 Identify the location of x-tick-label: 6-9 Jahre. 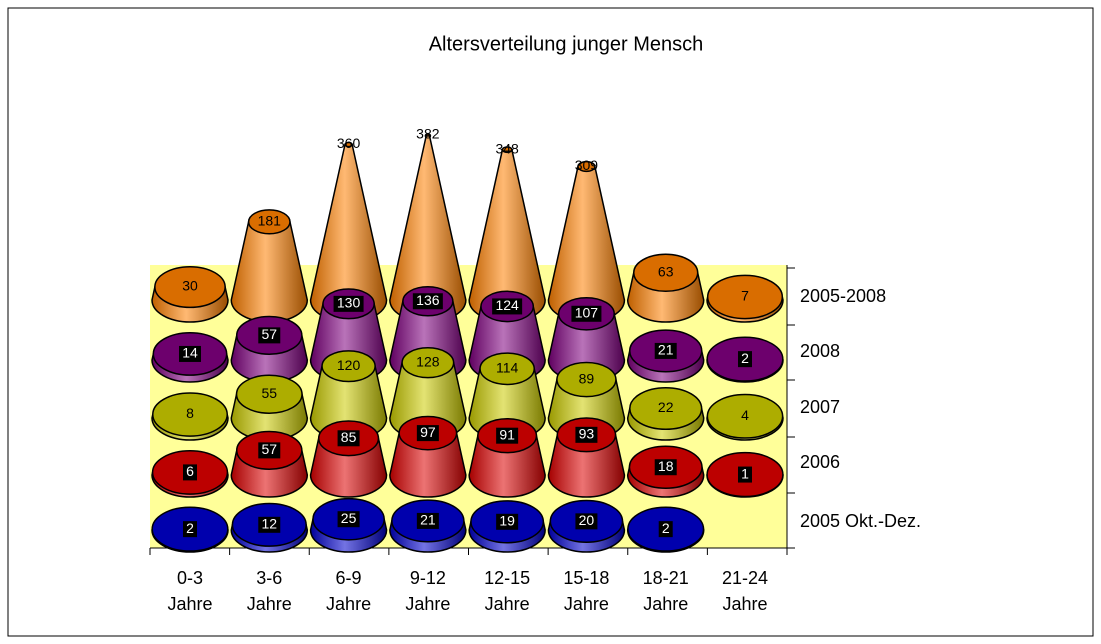
(349, 591).